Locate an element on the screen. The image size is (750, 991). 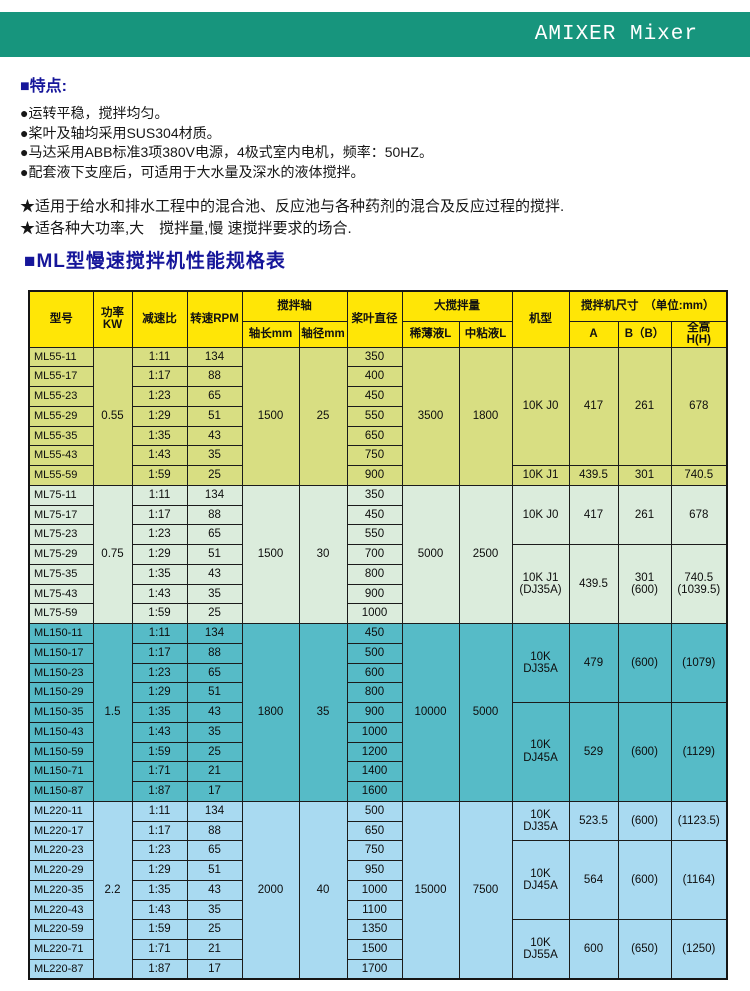
th-thin: 稀薄液L is located at coordinates (430, 334).